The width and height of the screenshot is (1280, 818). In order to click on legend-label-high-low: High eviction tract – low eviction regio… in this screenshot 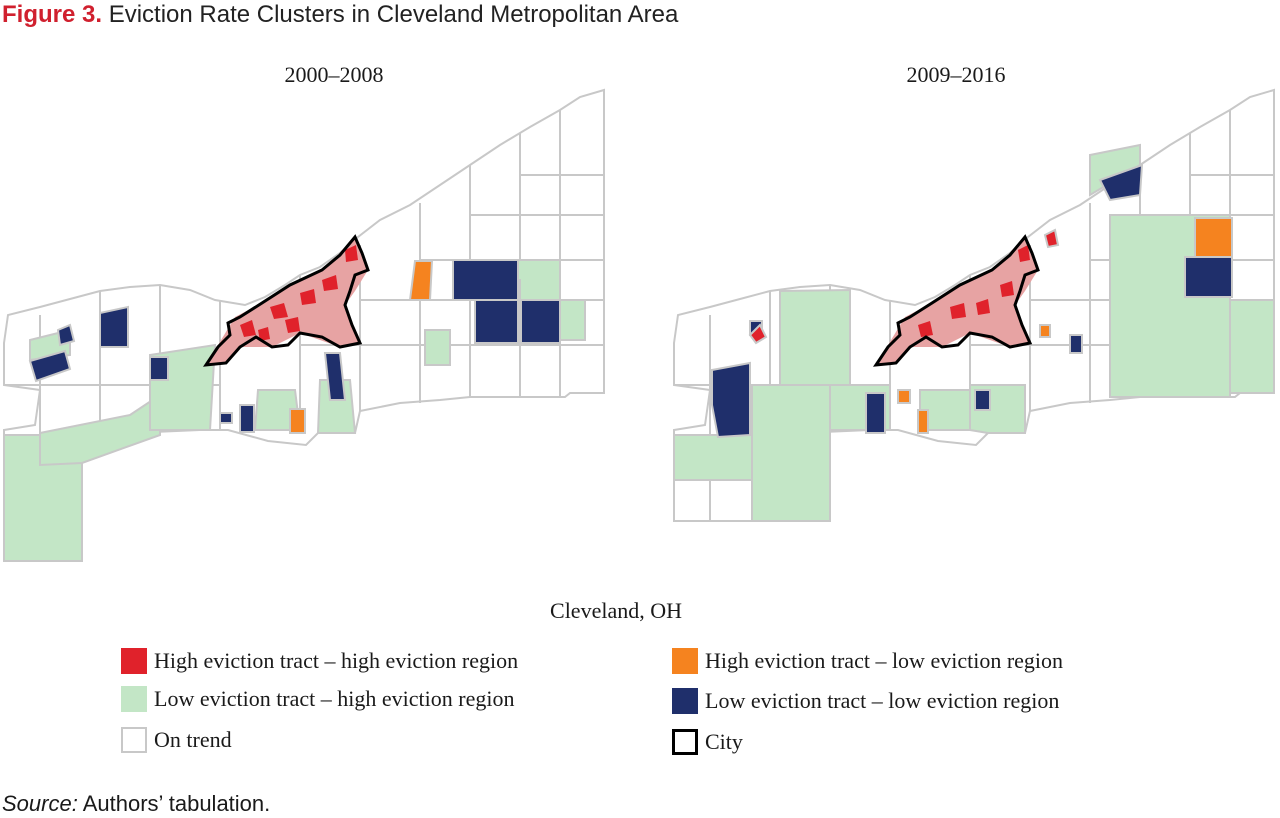, I will do `click(884, 660)`.